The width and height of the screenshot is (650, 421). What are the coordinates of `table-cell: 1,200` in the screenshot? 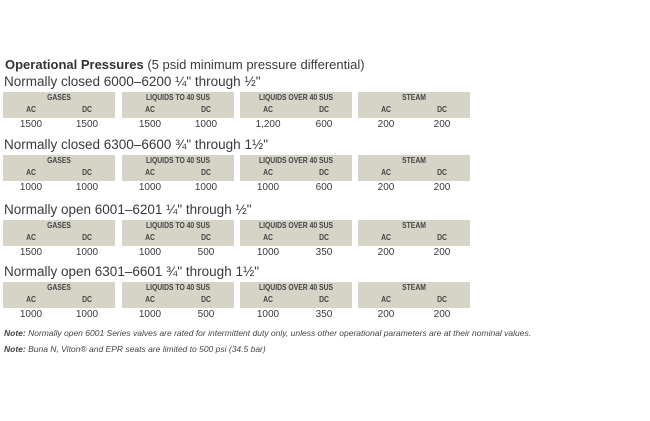 It's located at (268, 124).